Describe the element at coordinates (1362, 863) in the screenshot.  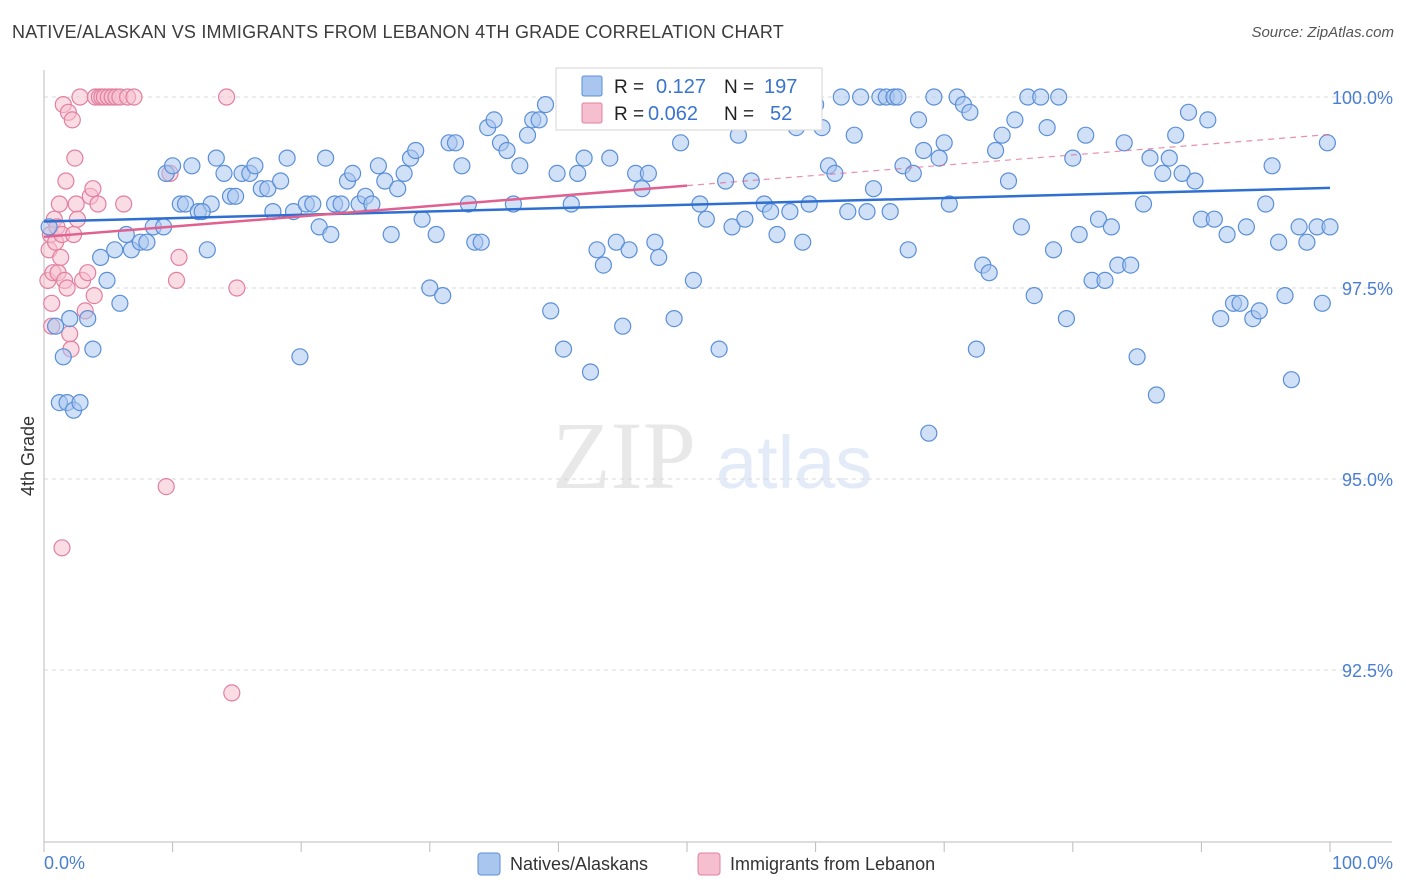
I see `x-tick-label-max: 100.0%` at that location.